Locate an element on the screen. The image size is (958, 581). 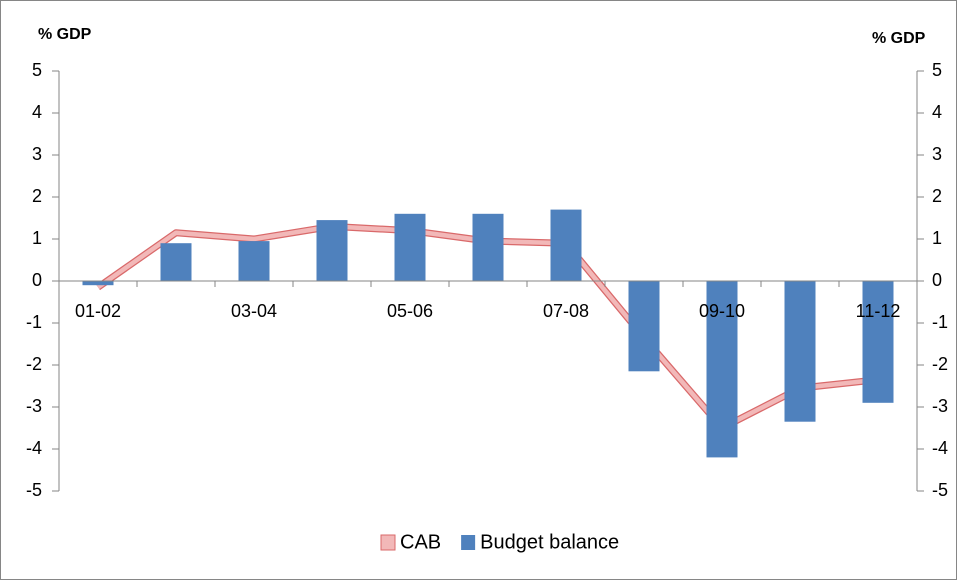
y2-tick-label: -3 is located at coordinates (940, 406).